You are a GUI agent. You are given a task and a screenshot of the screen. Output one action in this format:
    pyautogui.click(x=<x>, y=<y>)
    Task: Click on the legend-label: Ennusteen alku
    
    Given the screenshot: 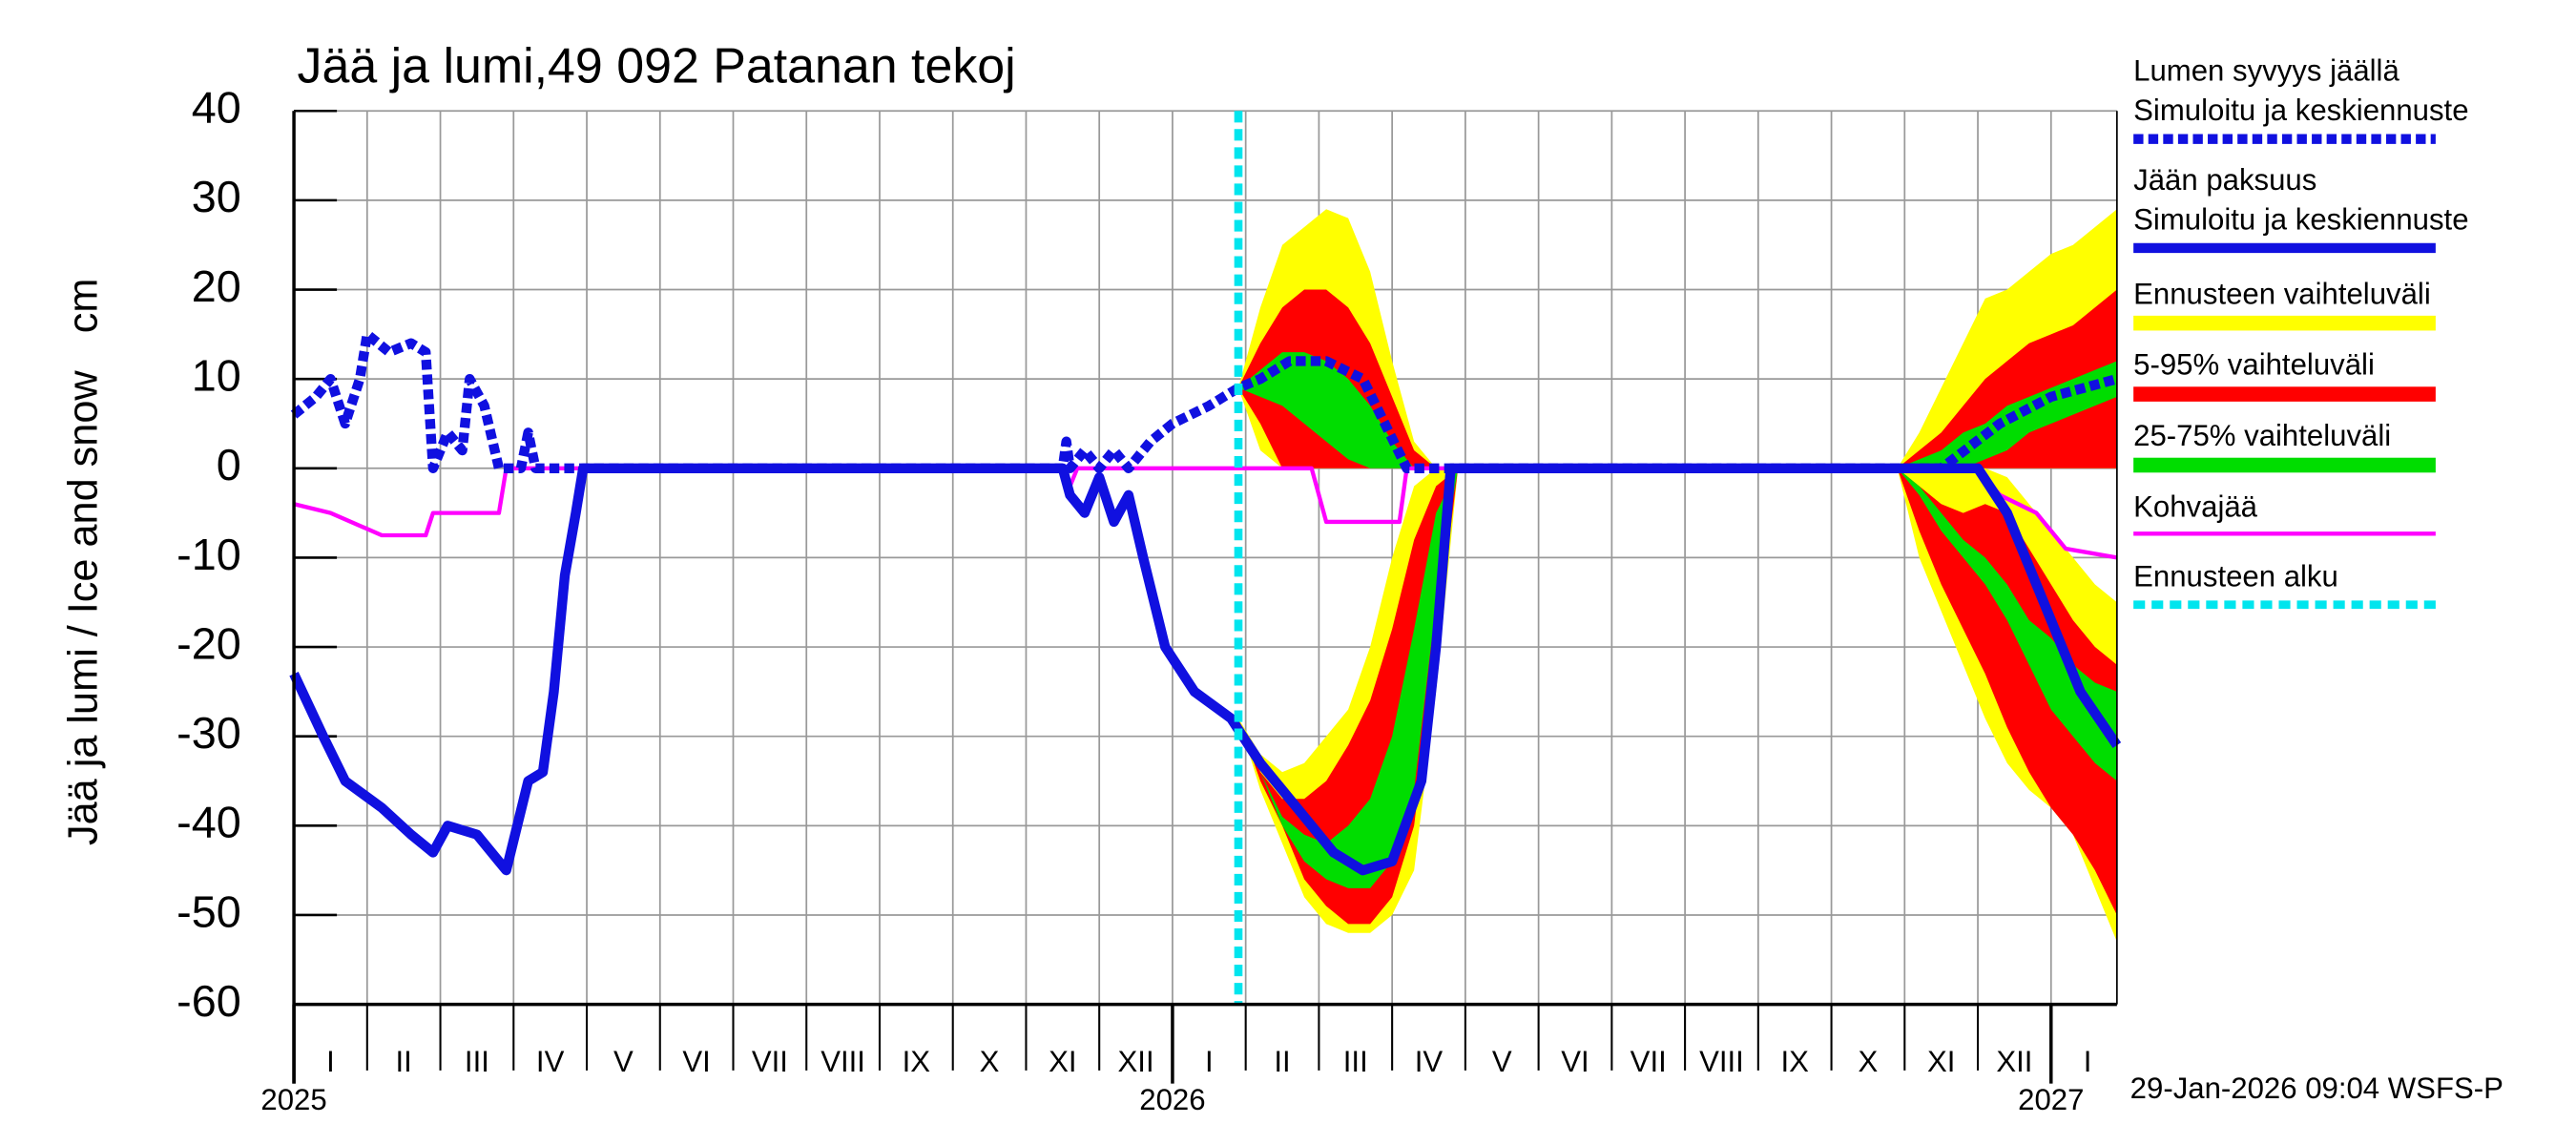 What is the action you would take?
    pyautogui.click(x=2235, y=576)
    